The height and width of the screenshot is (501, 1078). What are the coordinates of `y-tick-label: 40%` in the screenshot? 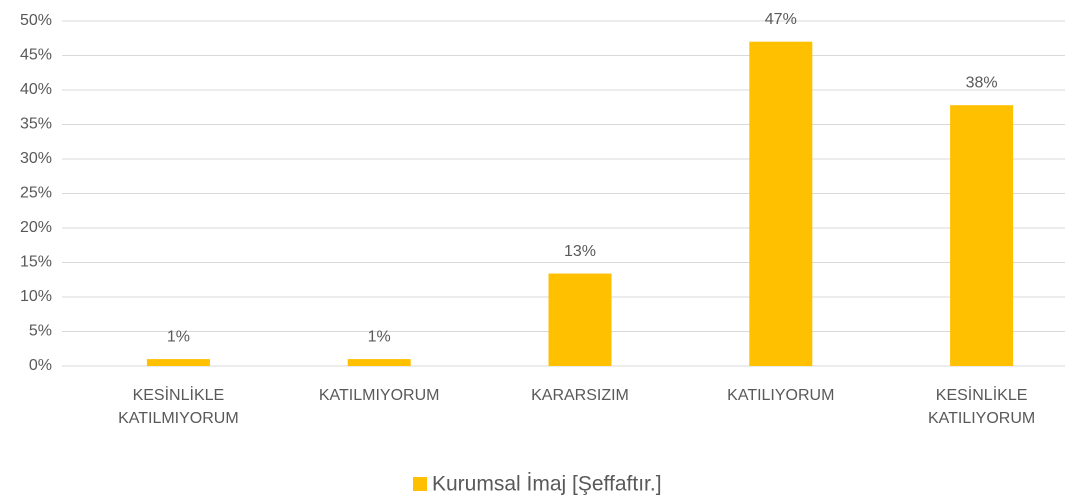 It's located at (36, 89).